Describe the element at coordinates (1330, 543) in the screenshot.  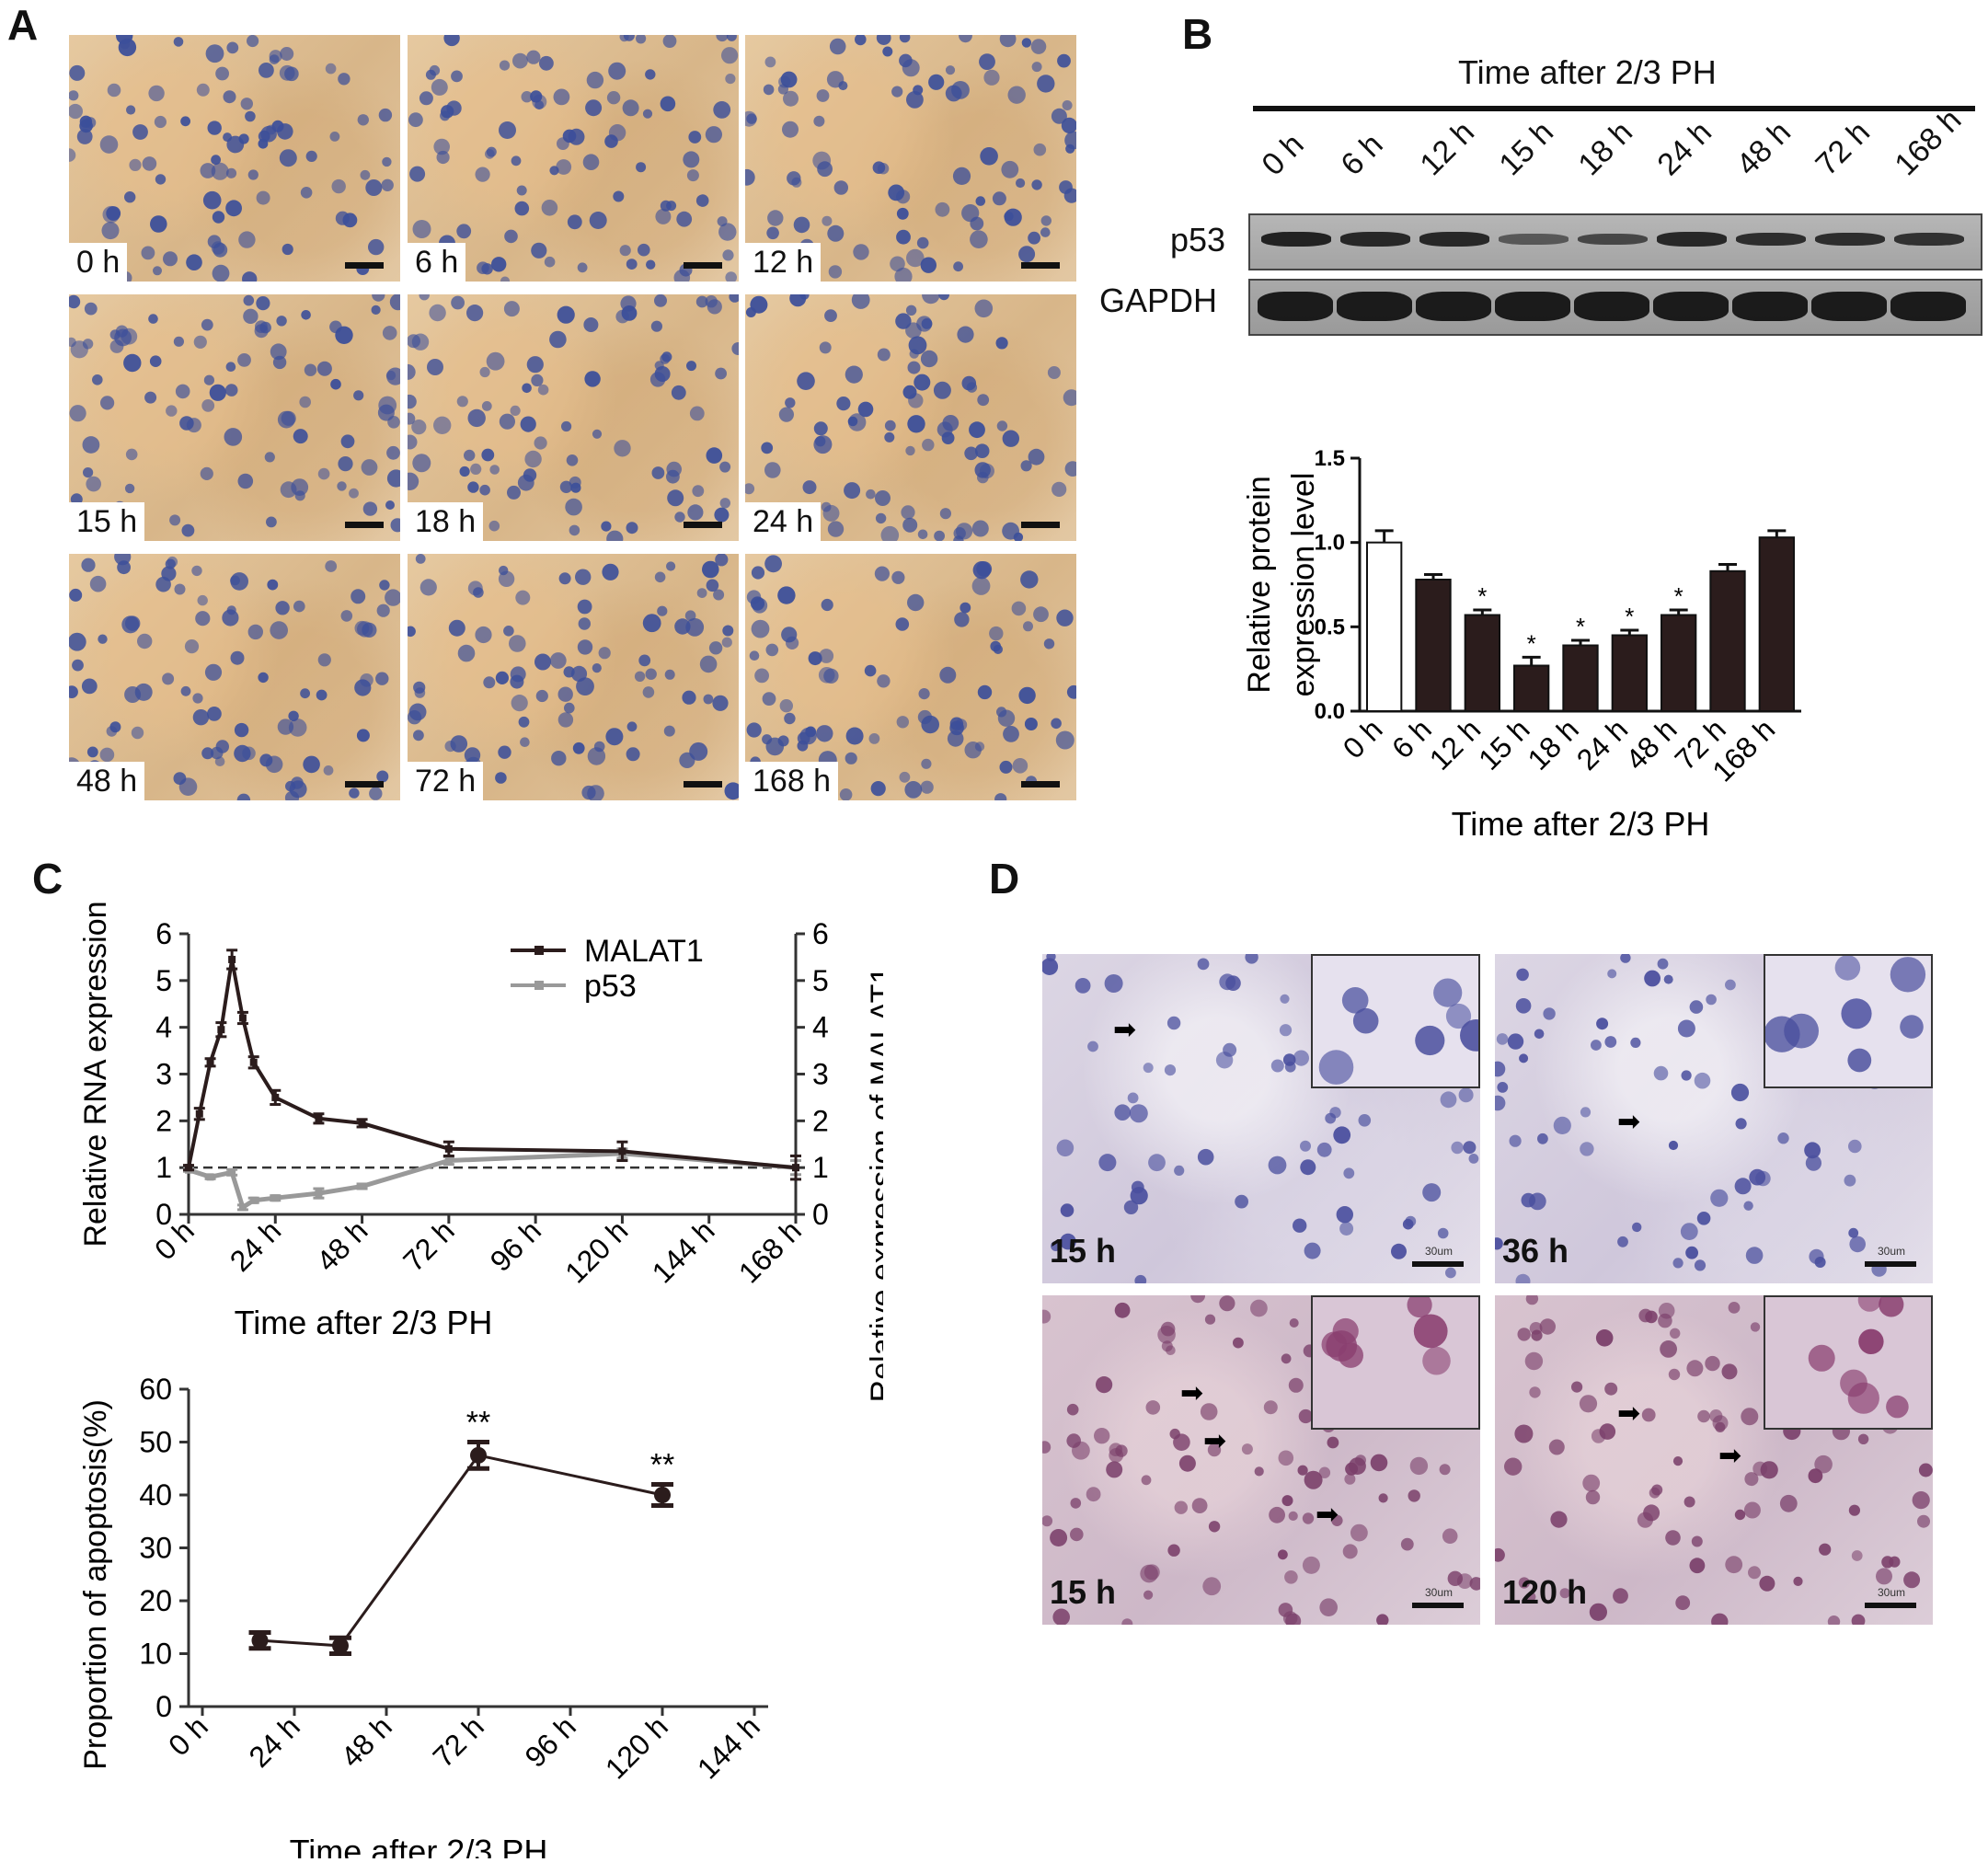
I see `y-tick-label: 1.0` at that location.